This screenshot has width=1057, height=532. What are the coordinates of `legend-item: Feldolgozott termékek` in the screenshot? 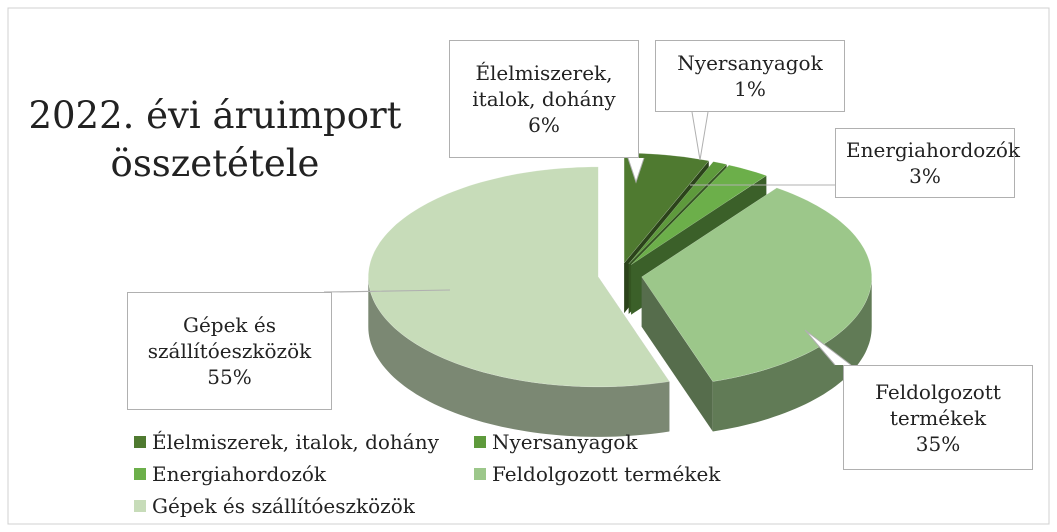 It's located at (639, 474).